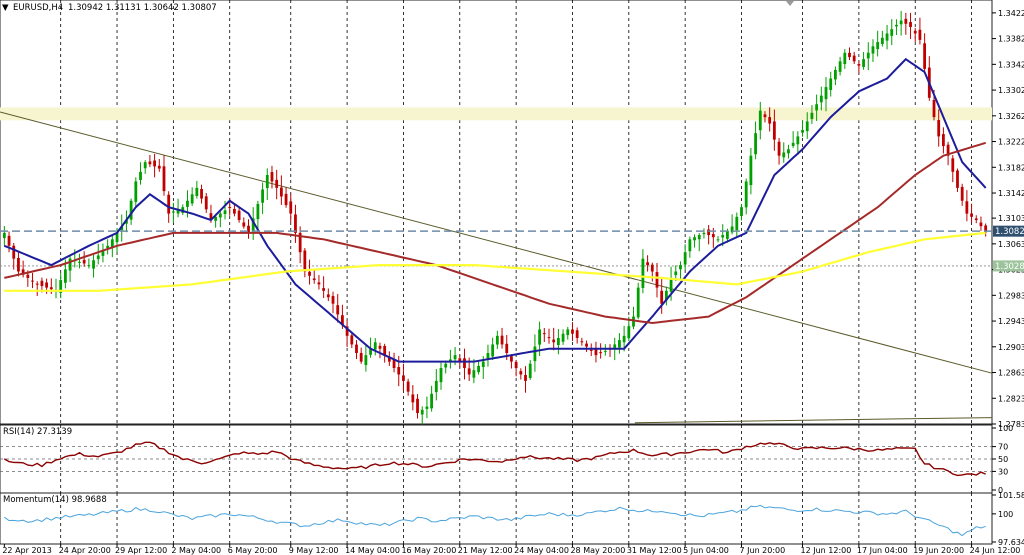 The width and height of the screenshot is (1024, 555). What do you see at coordinates (654, 550) in the screenshot?
I see `time-tick-label: 31 May 12:00` at bounding box center [654, 550].